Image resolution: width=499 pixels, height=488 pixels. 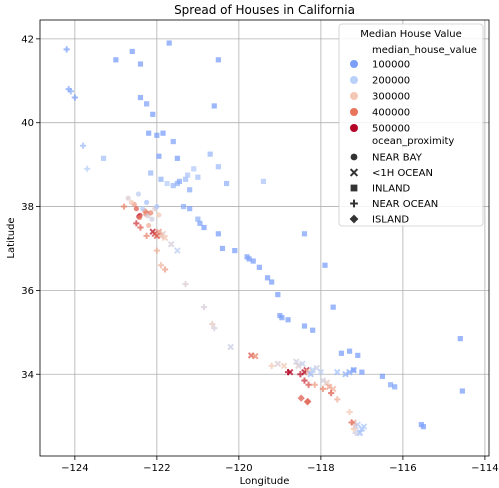 What do you see at coordinates (354, 203) in the screenshot?
I see `legend-marker-plus` at bounding box center [354, 203].